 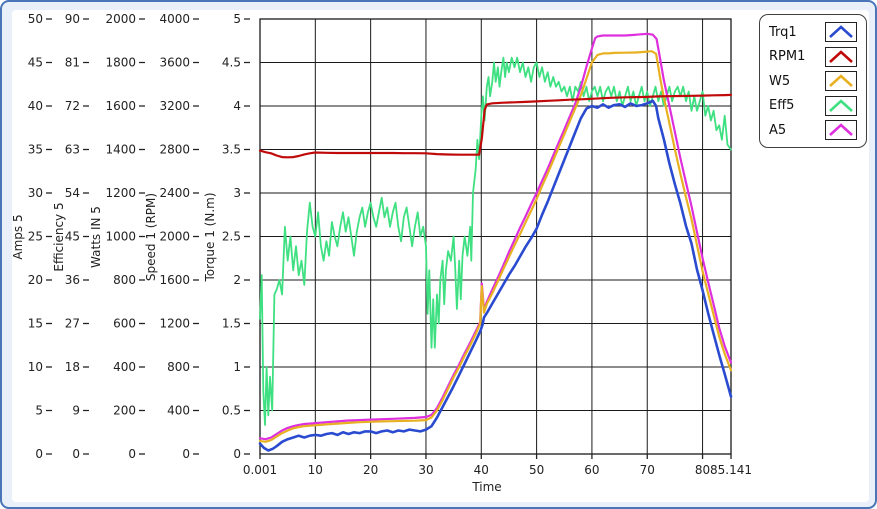 What do you see at coordinates (495, 126) in the screenshot?
I see `series-rpm1` at bounding box center [495, 126].